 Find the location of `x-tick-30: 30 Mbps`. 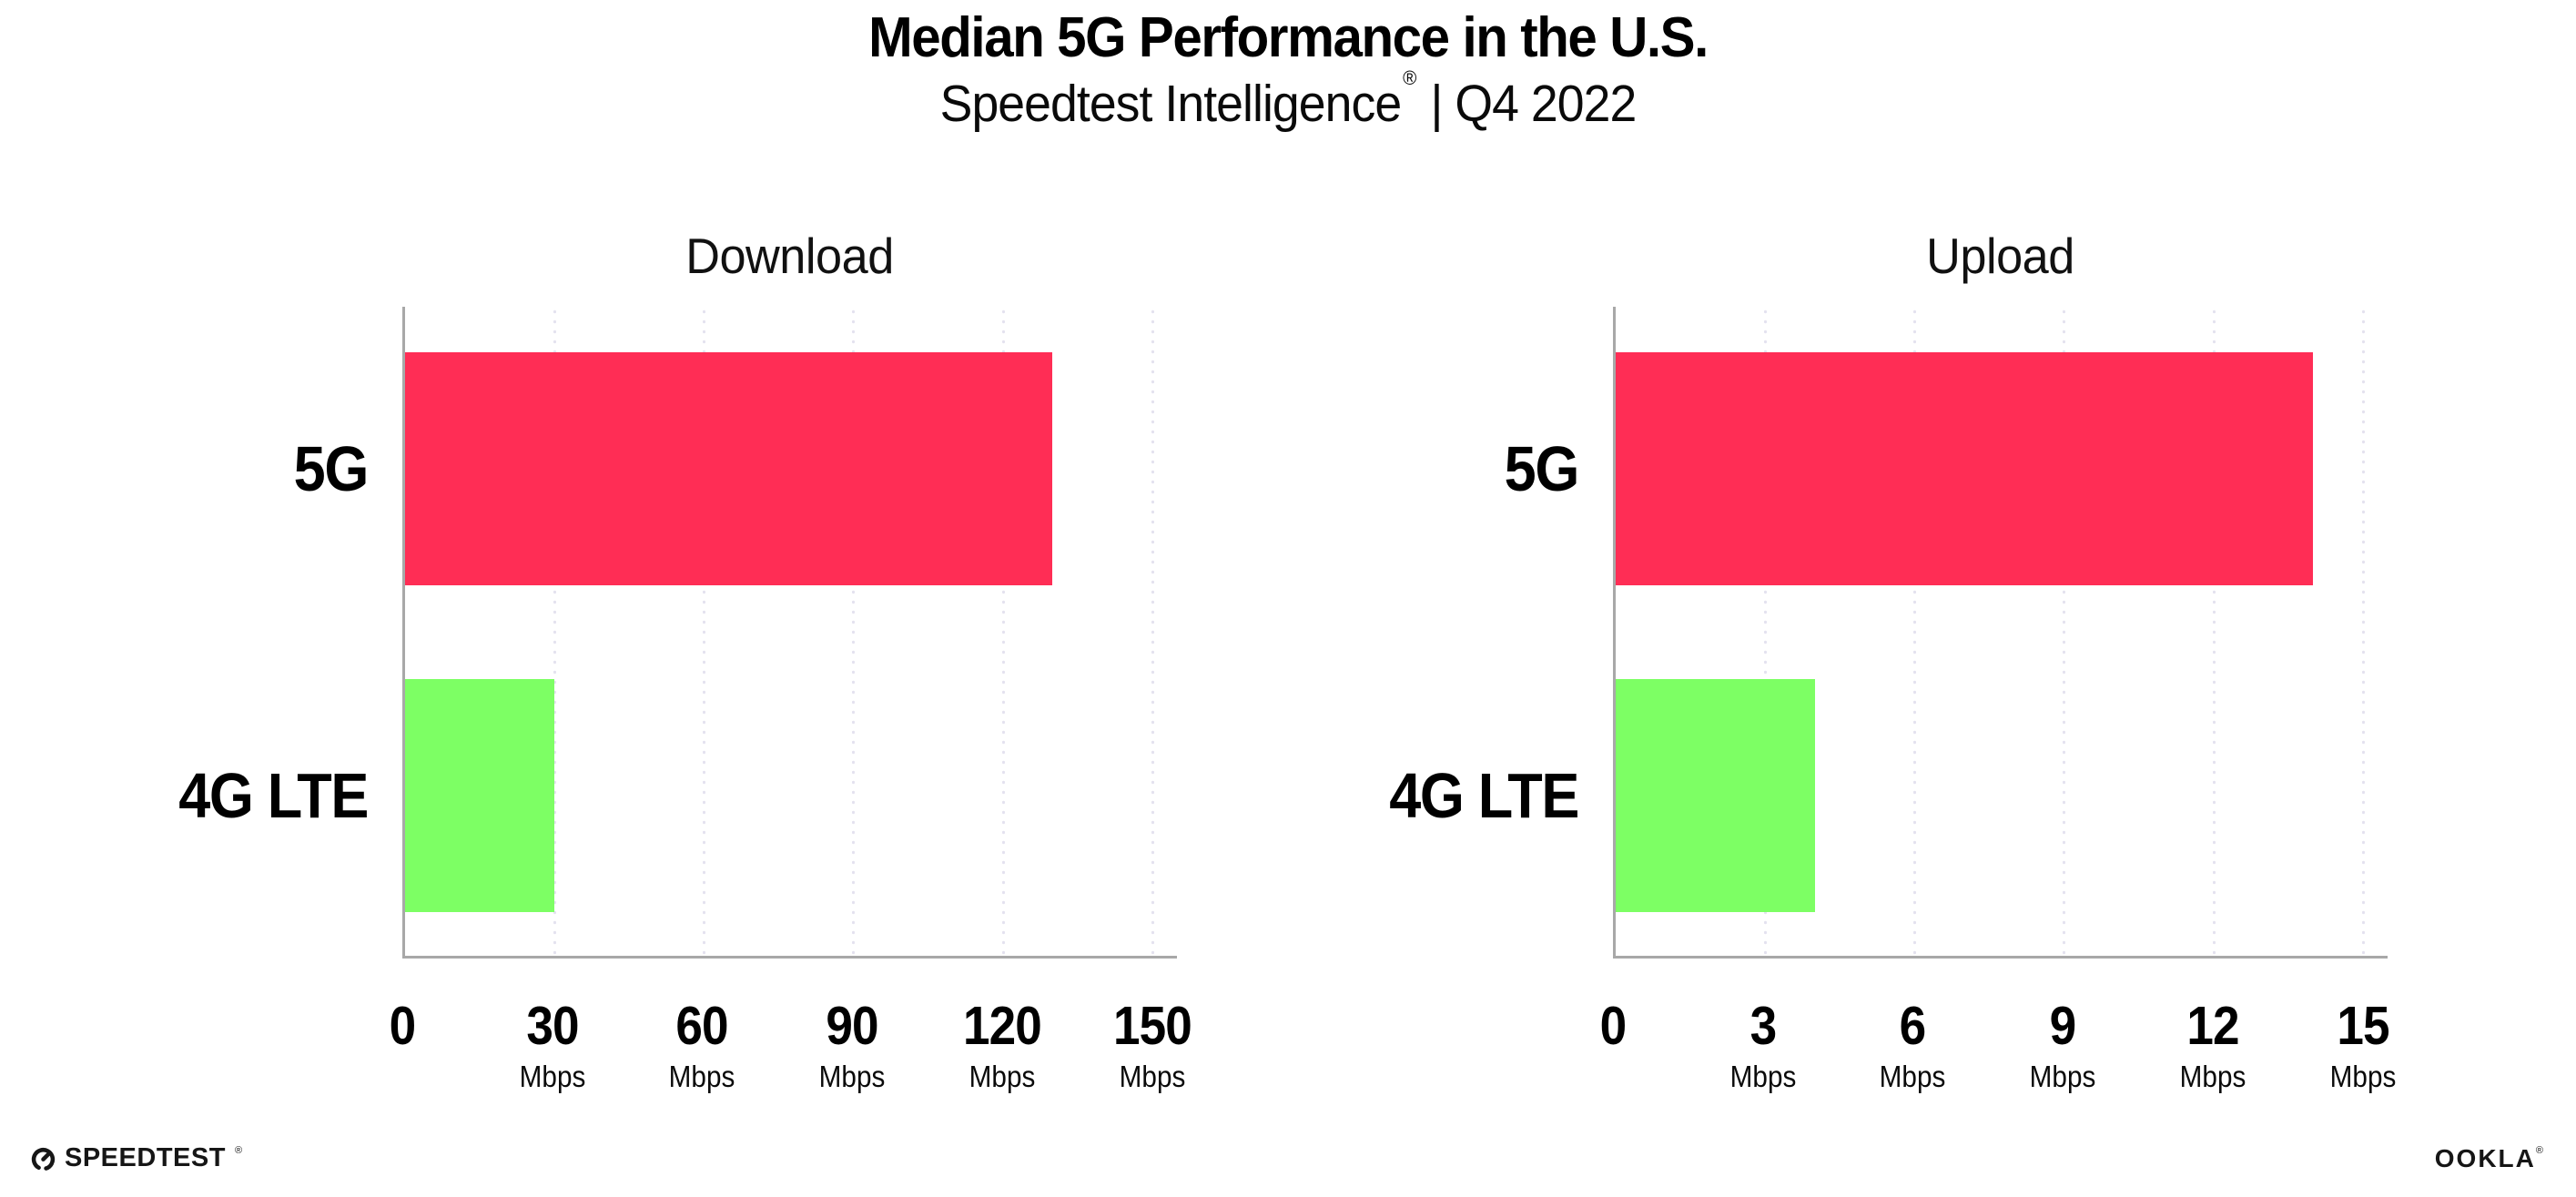

x-tick-30: 30 Mbps is located at coordinates (552, 1046).